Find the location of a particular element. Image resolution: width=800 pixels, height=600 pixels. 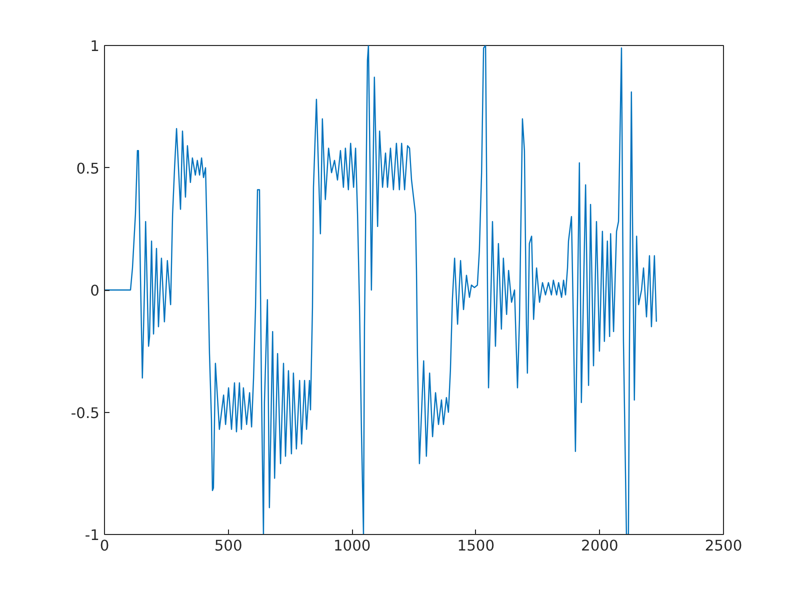

x-tick-label: 2000 is located at coordinates (599, 546).